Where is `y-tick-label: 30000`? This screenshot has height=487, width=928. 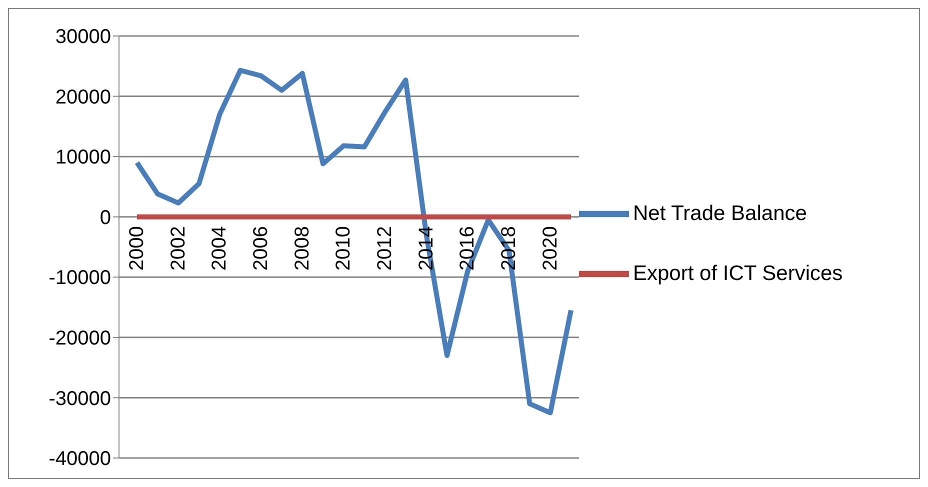 y-tick-label: 30000 is located at coordinates (83, 37).